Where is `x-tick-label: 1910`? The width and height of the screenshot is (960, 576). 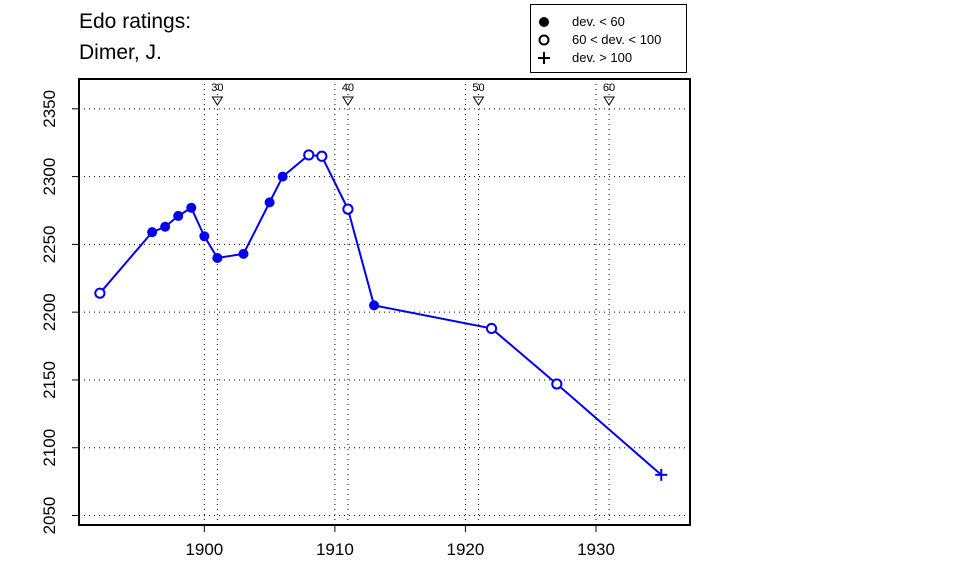 x-tick-label: 1910 is located at coordinates (335, 549).